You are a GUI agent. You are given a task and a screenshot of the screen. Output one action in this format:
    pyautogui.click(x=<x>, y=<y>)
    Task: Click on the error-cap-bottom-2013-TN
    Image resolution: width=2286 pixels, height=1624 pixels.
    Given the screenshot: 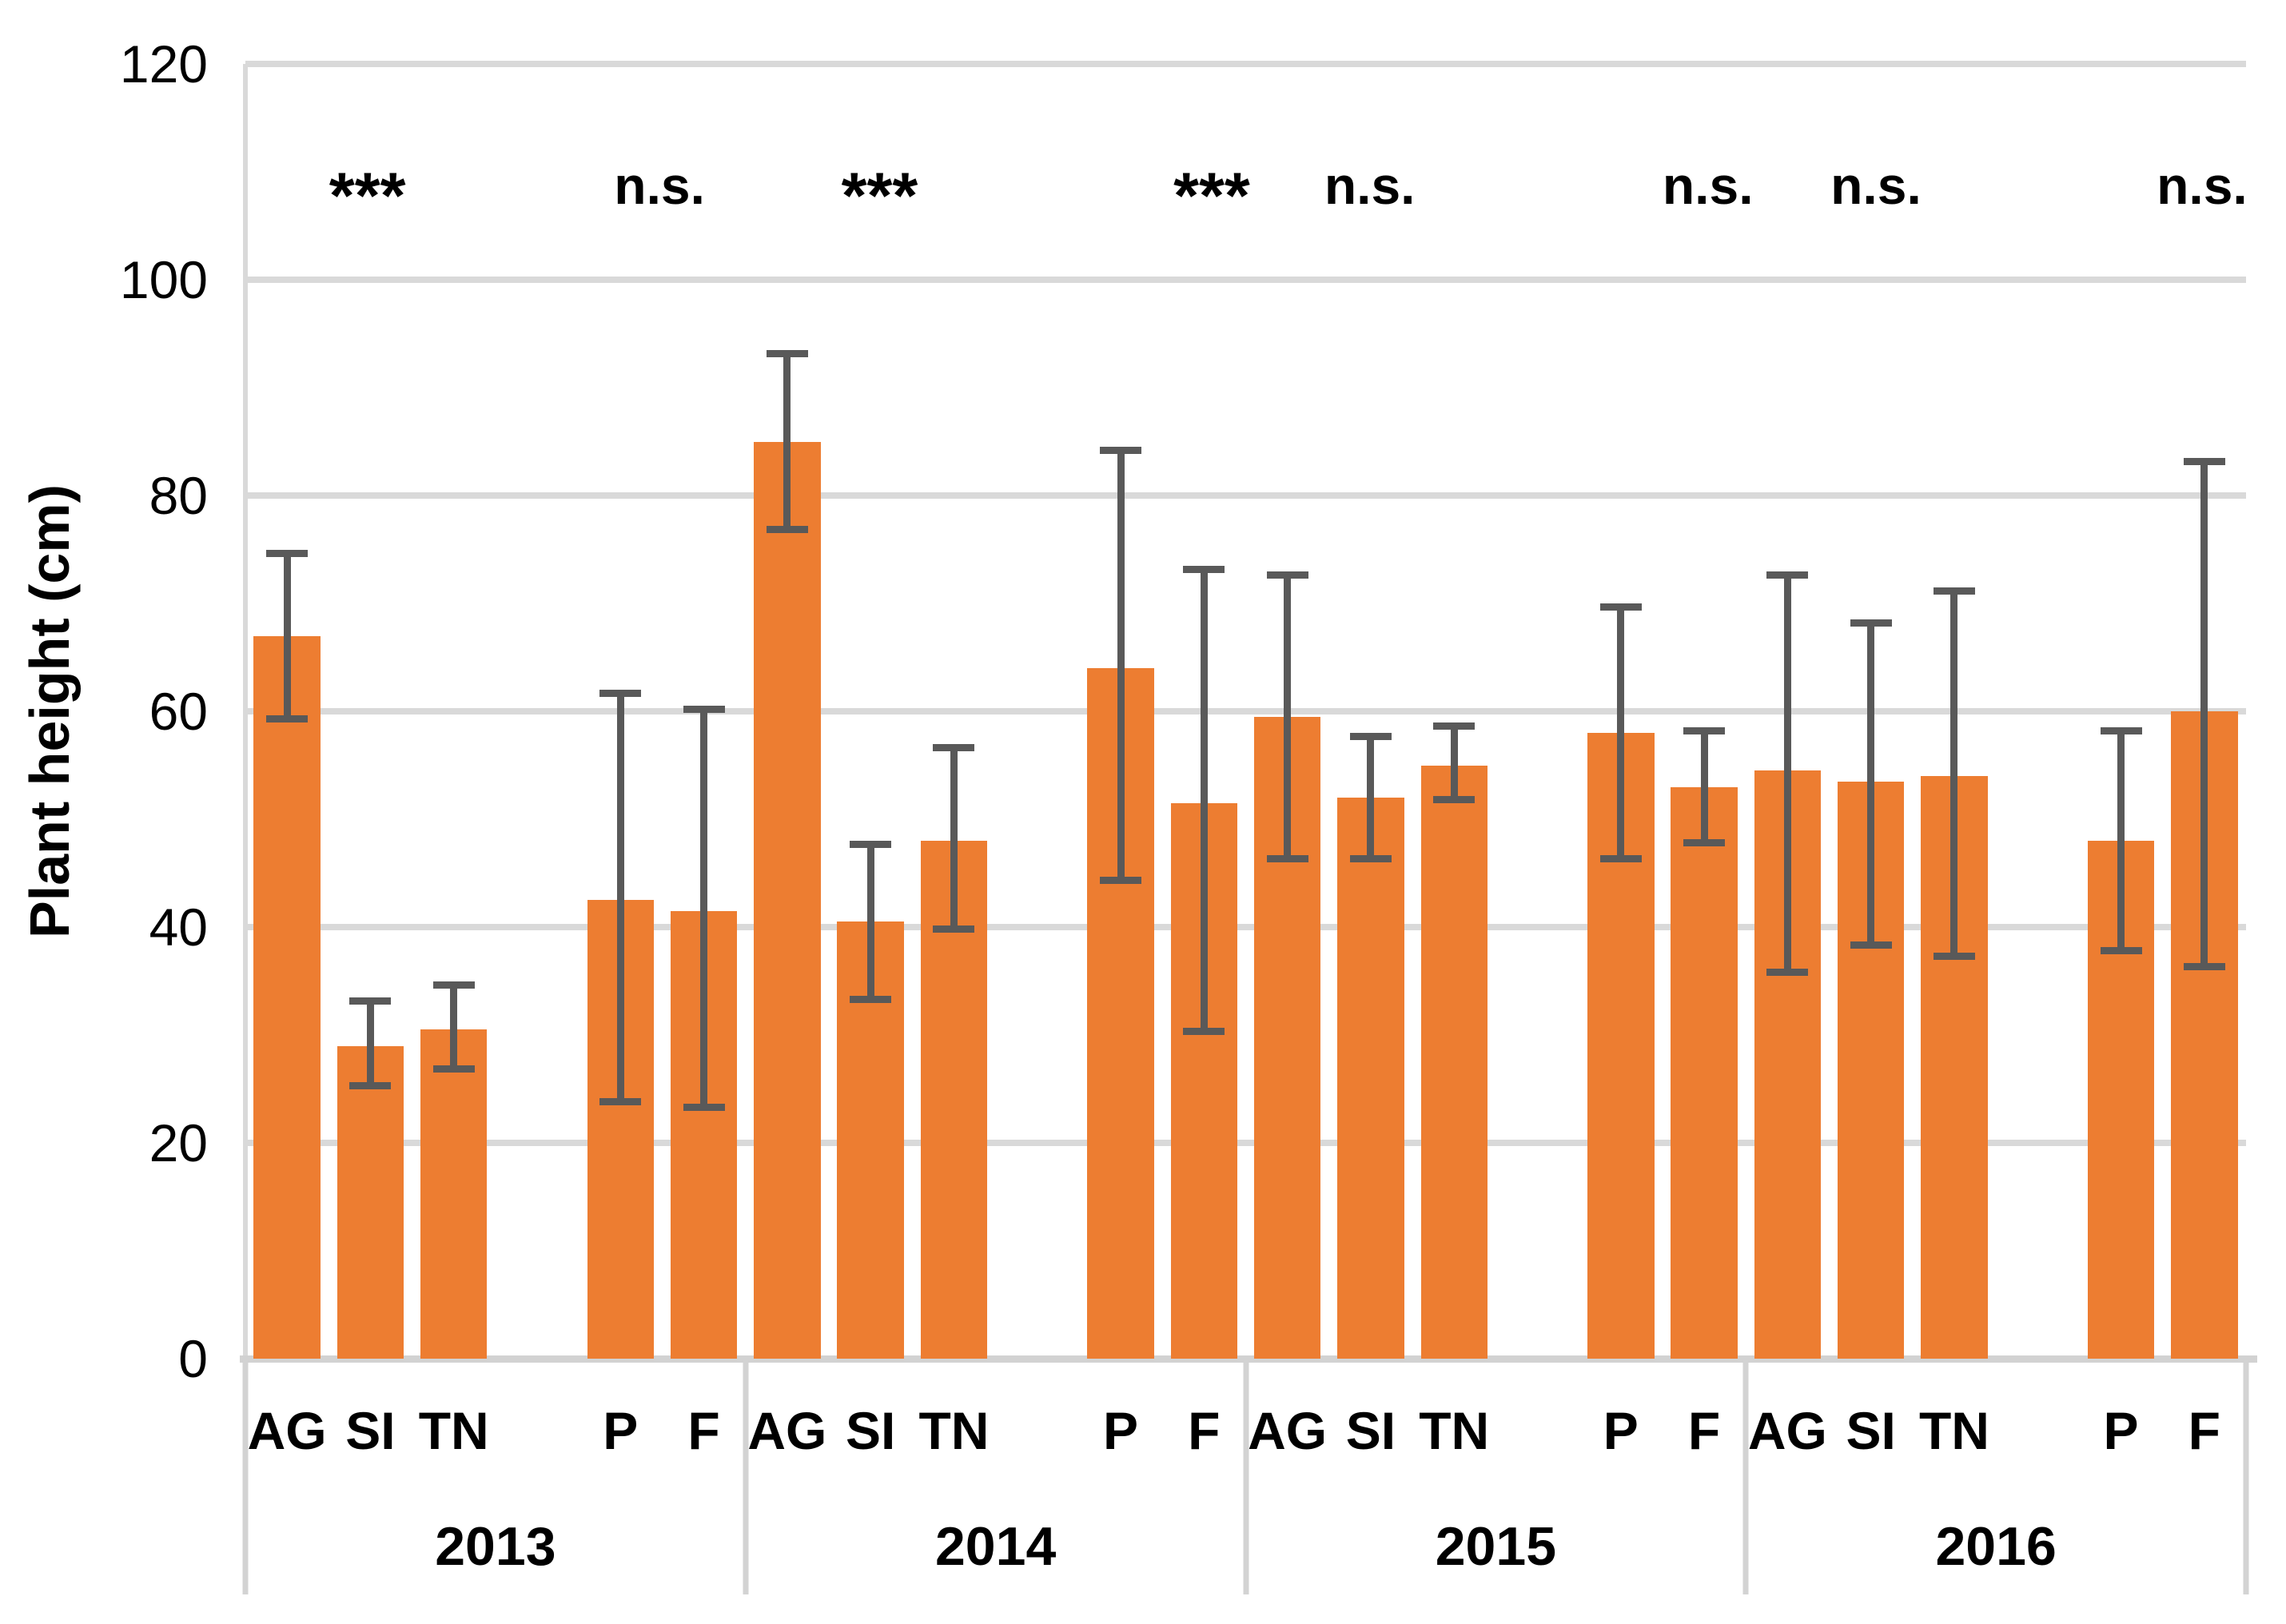 What is the action you would take?
    pyautogui.click(x=453, y=1069)
    